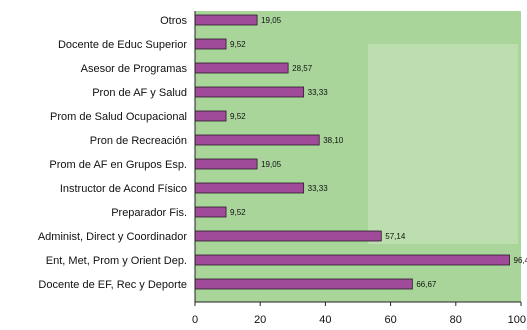 This screenshot has height=330, width=527. I want to click on category-label: Otros, so click(173, 21).